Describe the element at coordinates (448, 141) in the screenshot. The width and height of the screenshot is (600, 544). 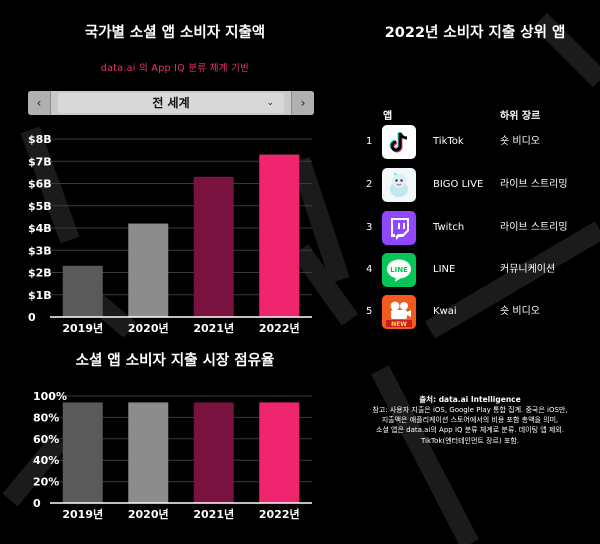
I see `app-name: TikTok` at that location.